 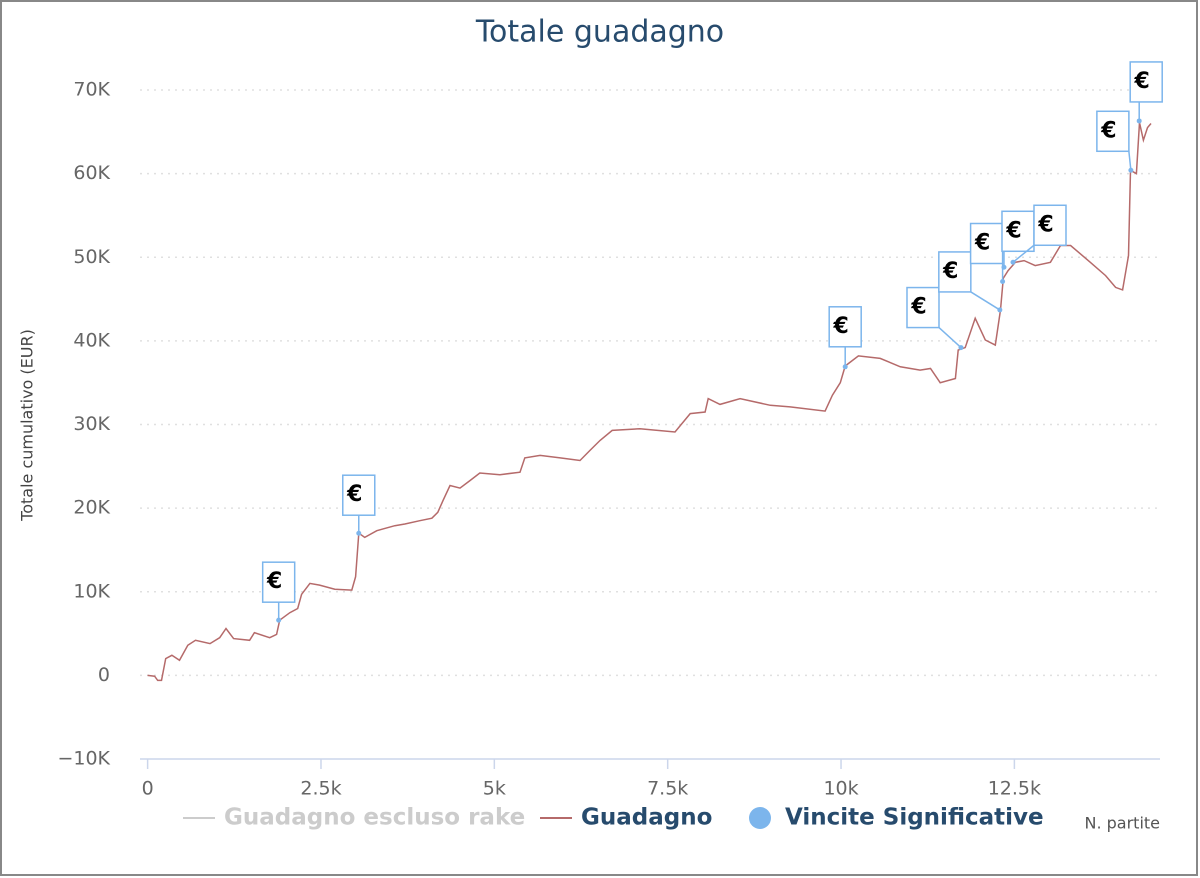 I want to click on y-tick-label: 20K, so click(x=91, y=508).